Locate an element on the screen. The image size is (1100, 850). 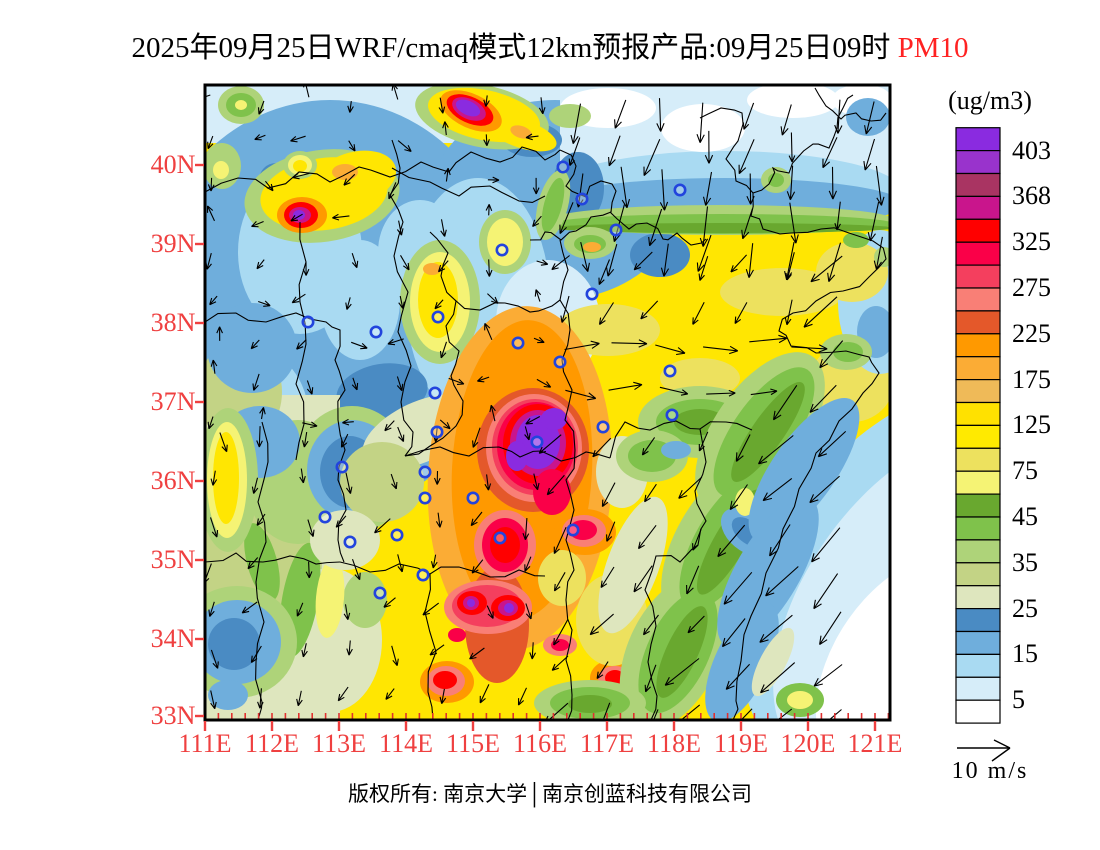
lon-label: 116E is located at coordinates (540, 743).